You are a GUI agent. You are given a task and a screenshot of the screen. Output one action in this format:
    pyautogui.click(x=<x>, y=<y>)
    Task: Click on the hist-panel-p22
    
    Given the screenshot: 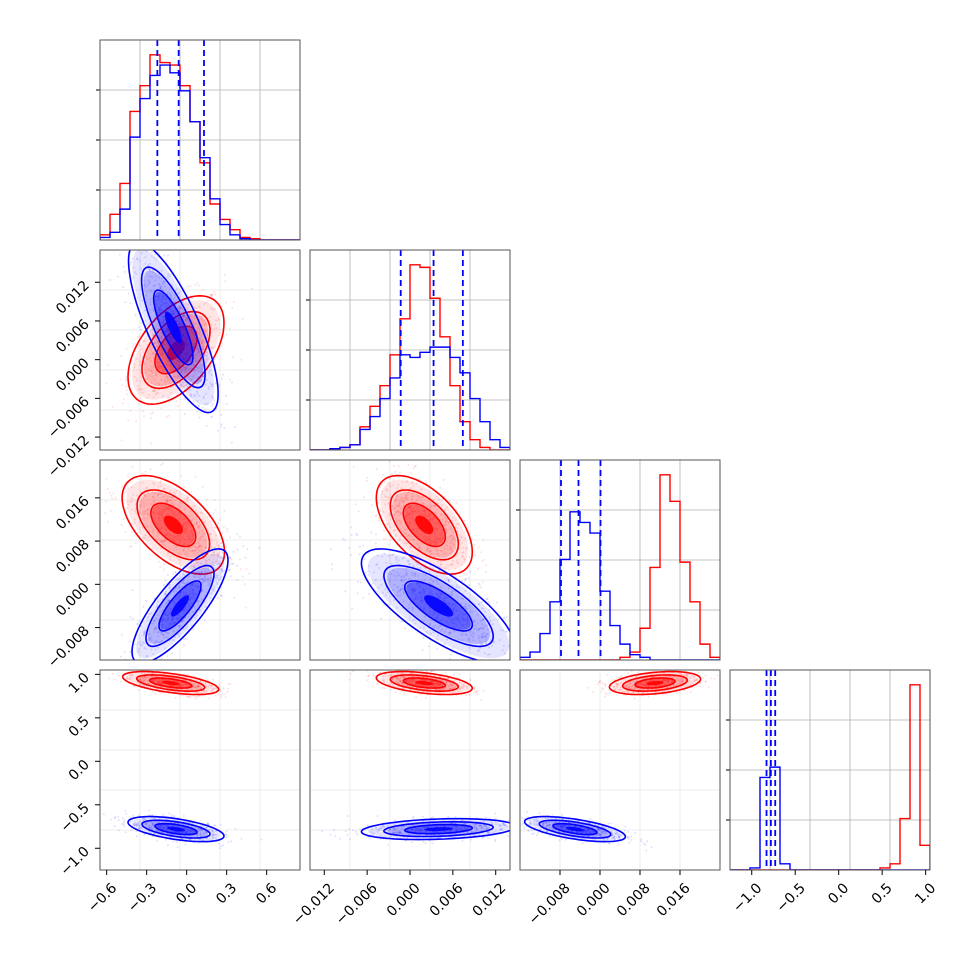 What is the action you would take?
    pyautogui.click(x=618, y=560)
    